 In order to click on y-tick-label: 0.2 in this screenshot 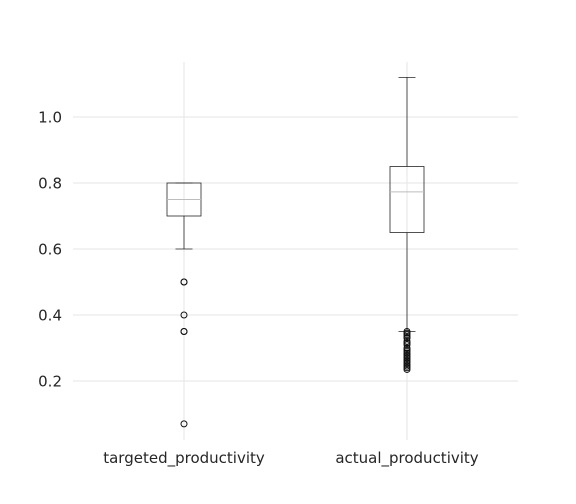, I will do `click(50, 382)`.